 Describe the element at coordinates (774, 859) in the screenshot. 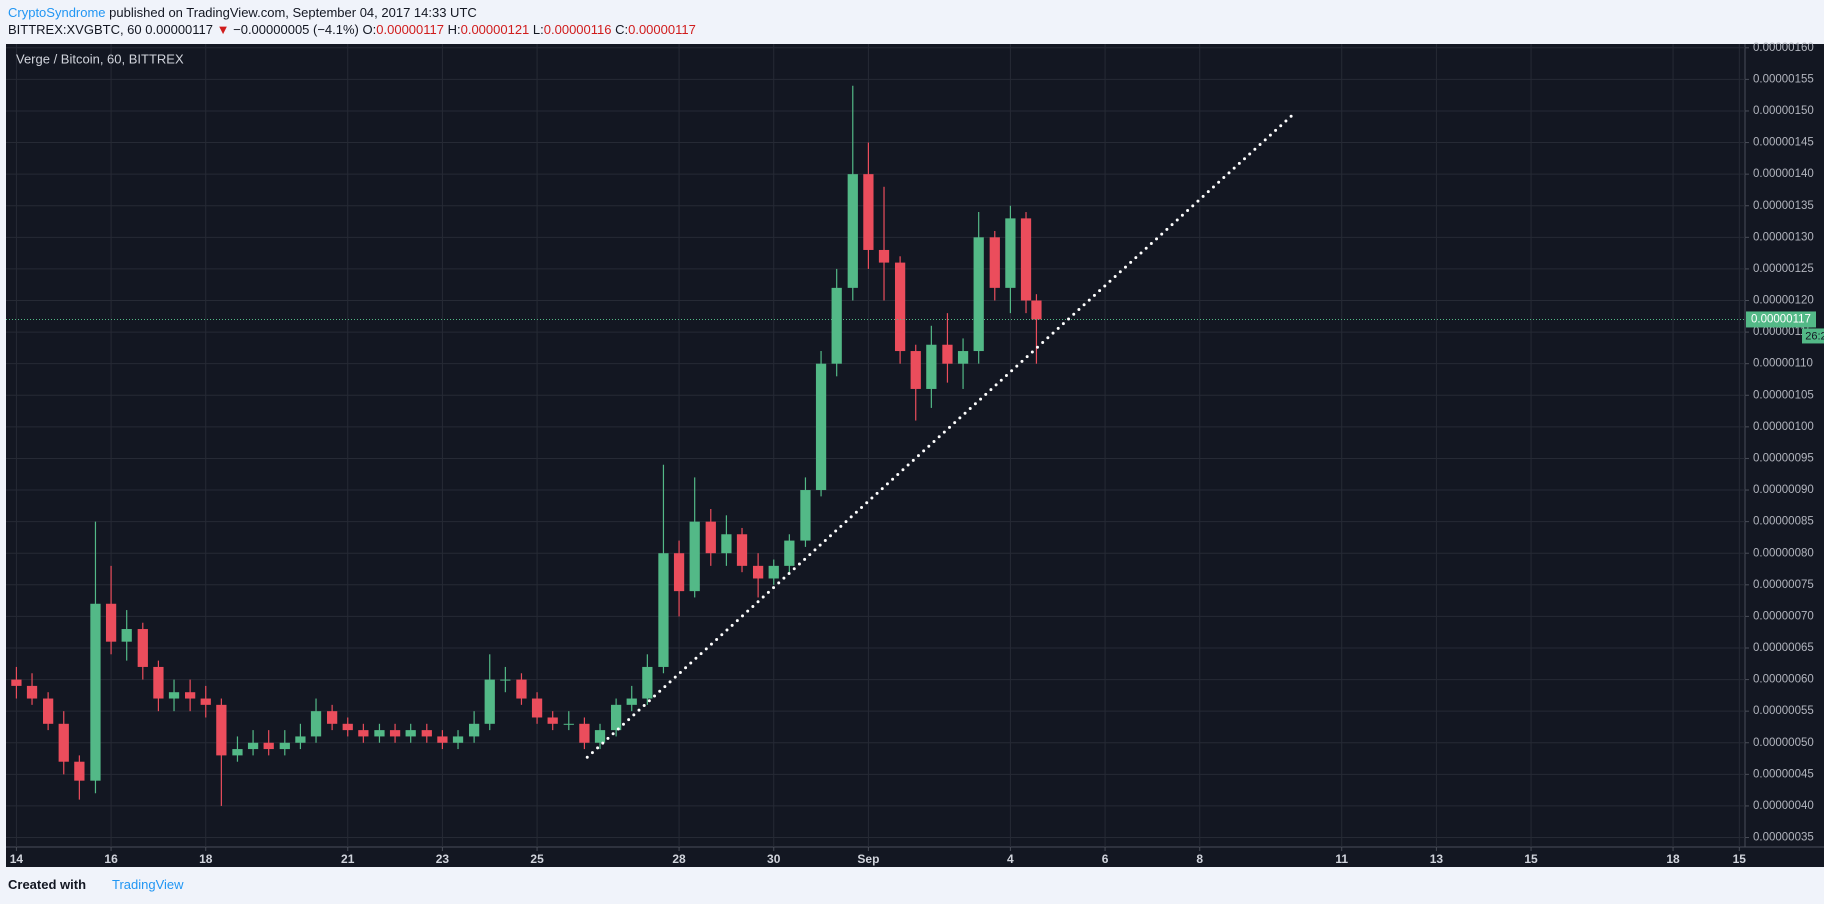

I see `x-tick-label: 30` at that location.